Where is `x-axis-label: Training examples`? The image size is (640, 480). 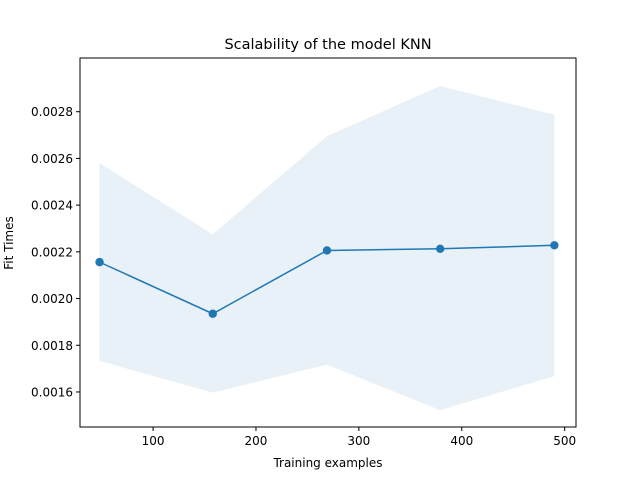 x-axis-label: Training examples is located at coordinates (327, 463).